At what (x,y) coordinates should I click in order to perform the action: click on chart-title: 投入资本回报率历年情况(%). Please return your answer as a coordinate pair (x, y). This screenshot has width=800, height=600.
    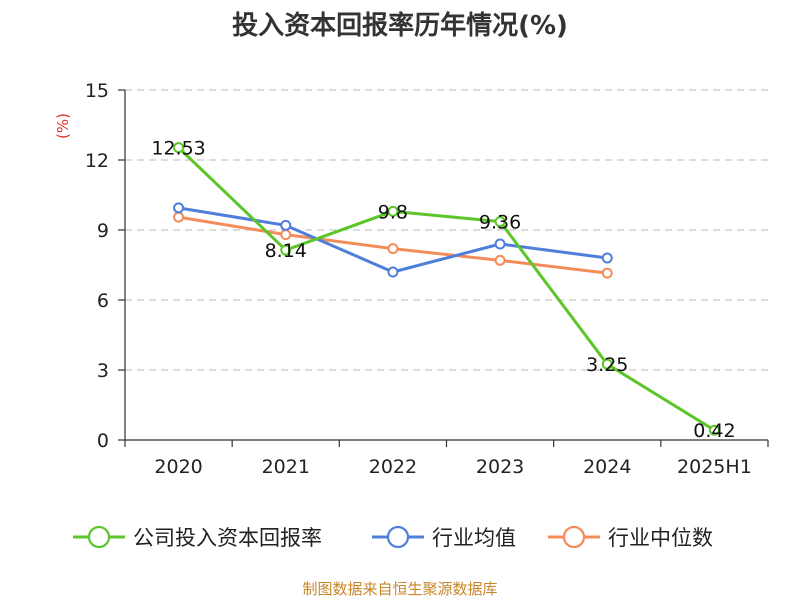
    Looking at the image, I should click on (400, 25).